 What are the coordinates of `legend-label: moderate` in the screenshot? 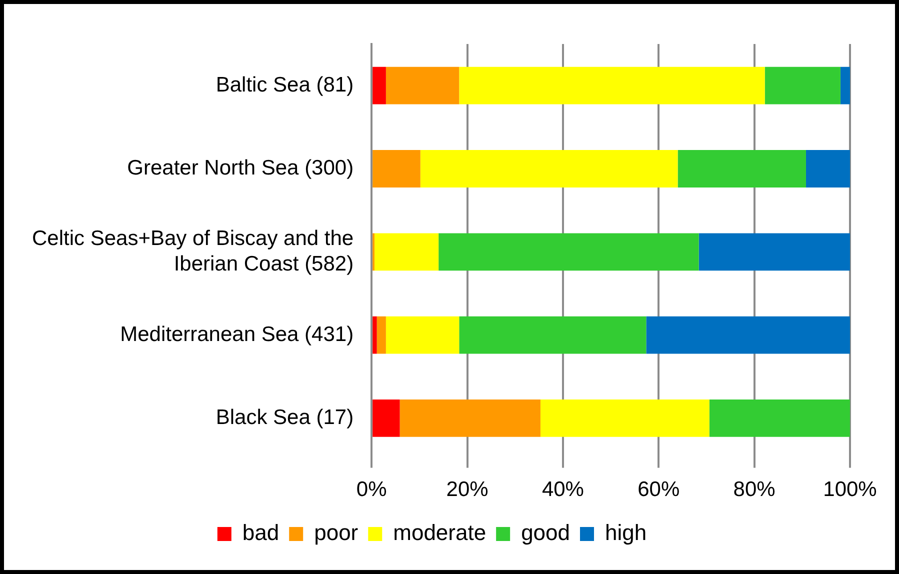 It's located at (439, 533).